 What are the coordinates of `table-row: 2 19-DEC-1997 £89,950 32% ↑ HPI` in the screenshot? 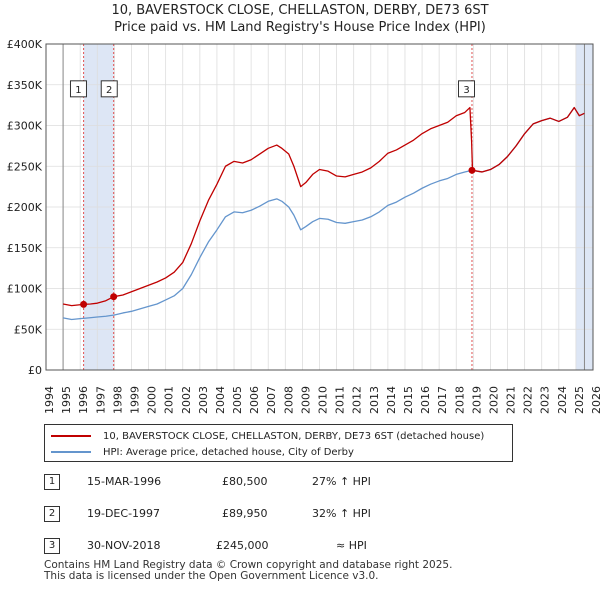 It's located at (254, 515).